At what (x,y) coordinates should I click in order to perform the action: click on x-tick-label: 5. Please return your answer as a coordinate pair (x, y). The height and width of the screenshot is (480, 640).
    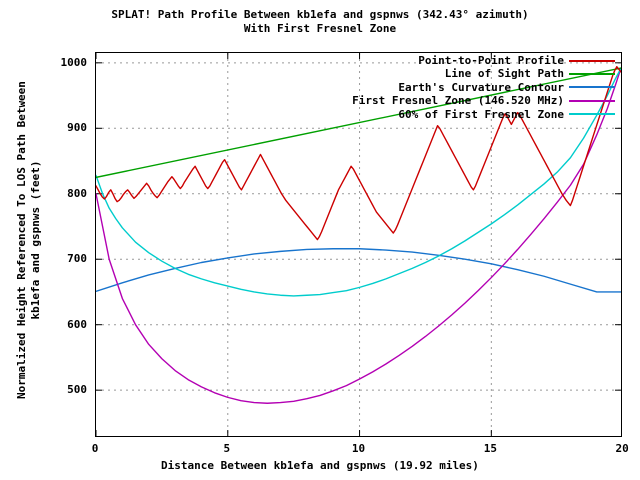
    Looking at the image, I should click on (227, 448).